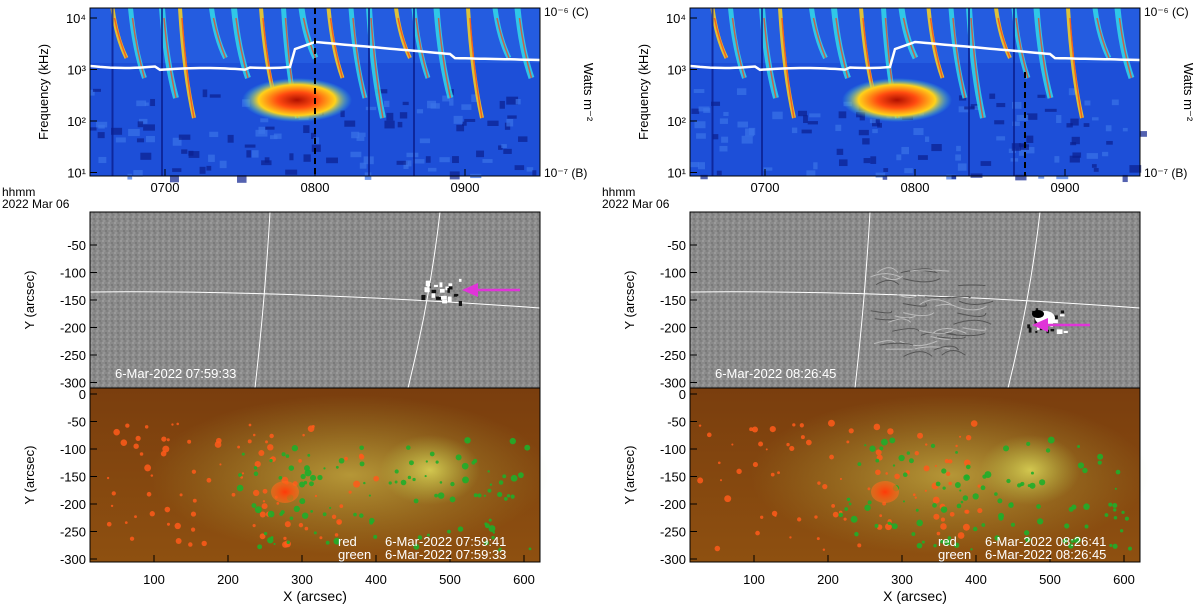 The height and width of the screenshot is (606, 1200). Describe the element at coordinates (297, 100) in the screenshot. I see `type-ii-burst` at that location.